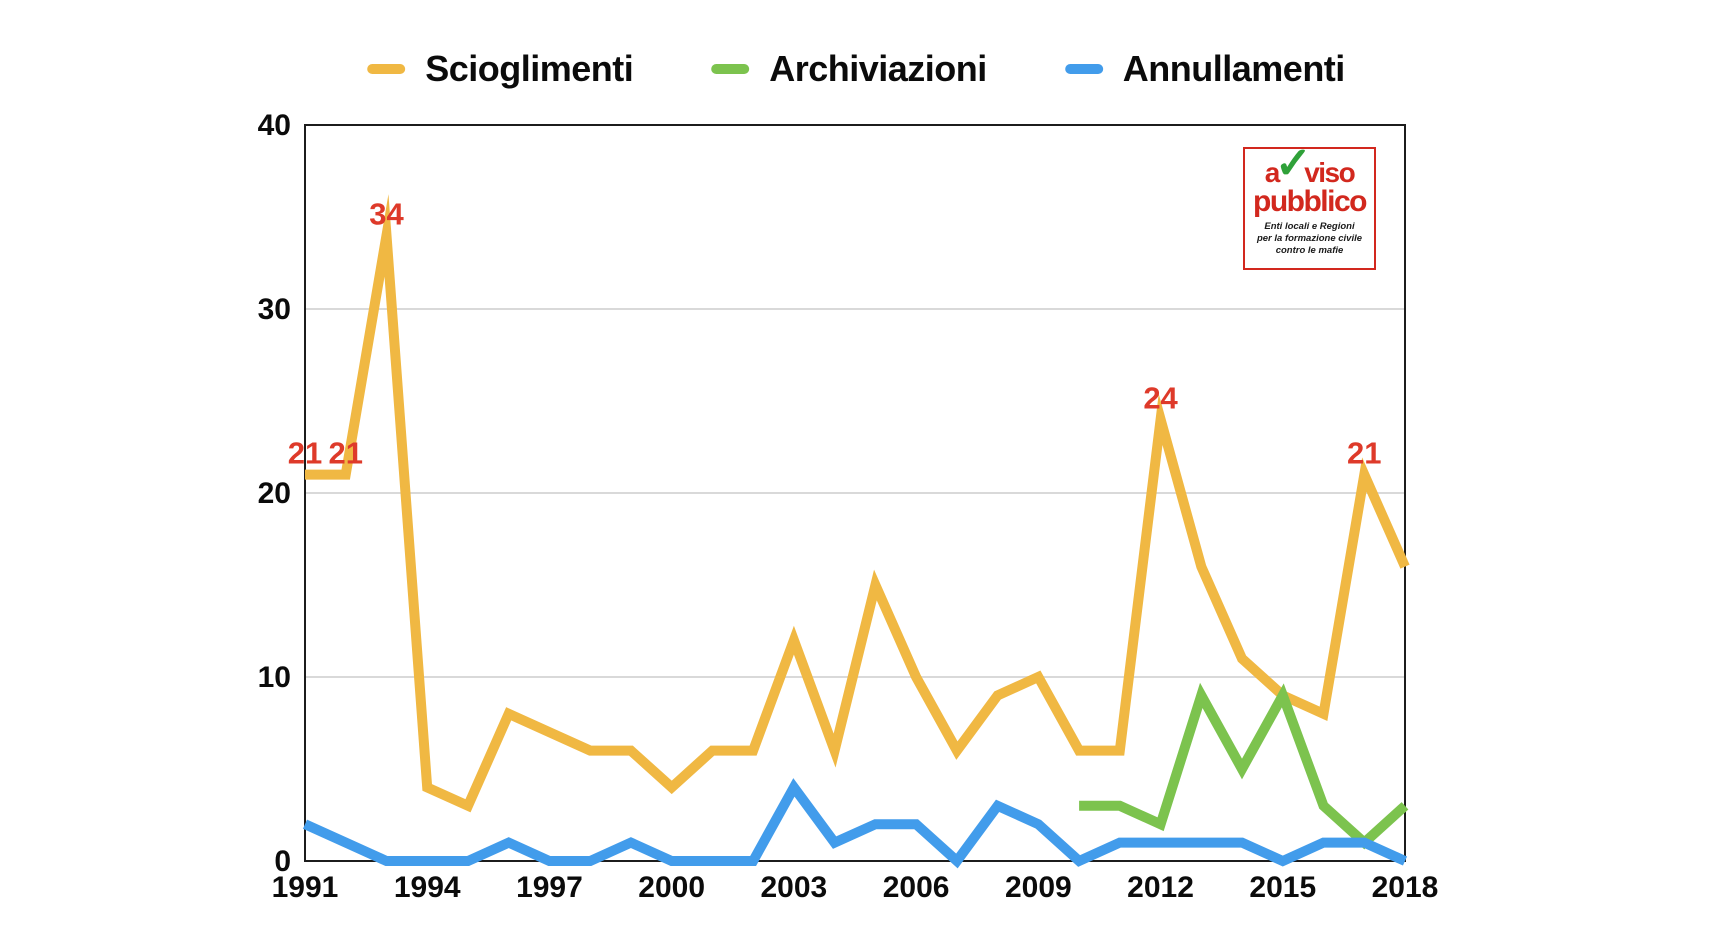 This screenshot has height=950, width=1712. I want to click on logo-tagline-line1: Enti locali e Regioni, so click(1309, 226).